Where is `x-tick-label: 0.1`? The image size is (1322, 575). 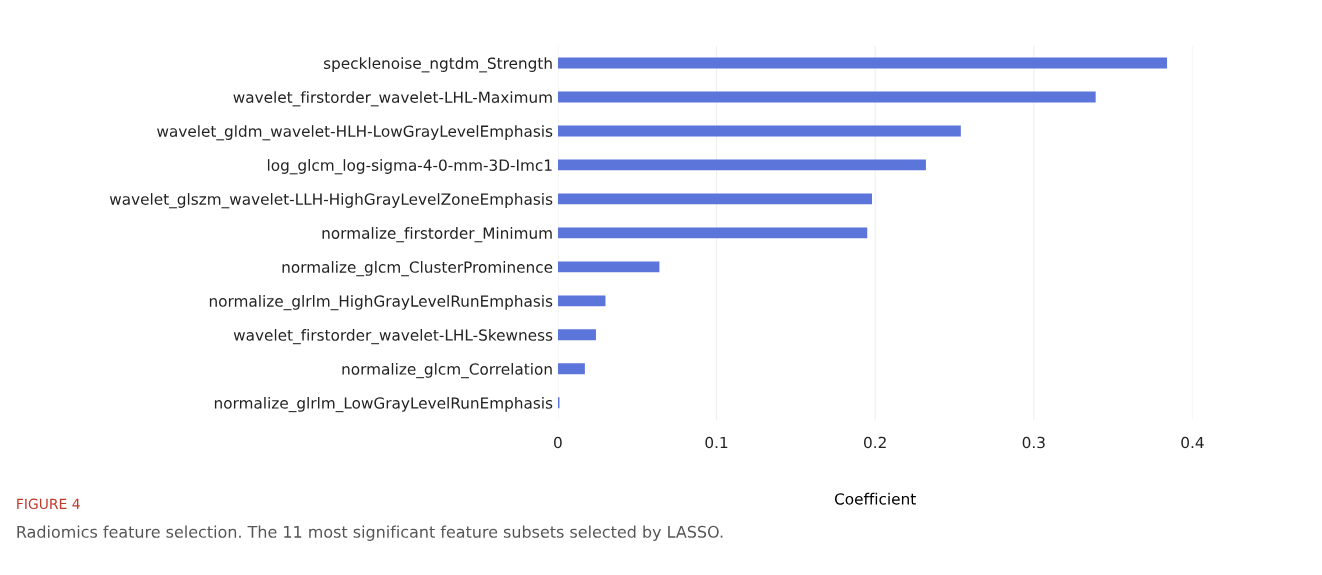
x-tick-label: 0.1 is located at coordinates (716, 442).